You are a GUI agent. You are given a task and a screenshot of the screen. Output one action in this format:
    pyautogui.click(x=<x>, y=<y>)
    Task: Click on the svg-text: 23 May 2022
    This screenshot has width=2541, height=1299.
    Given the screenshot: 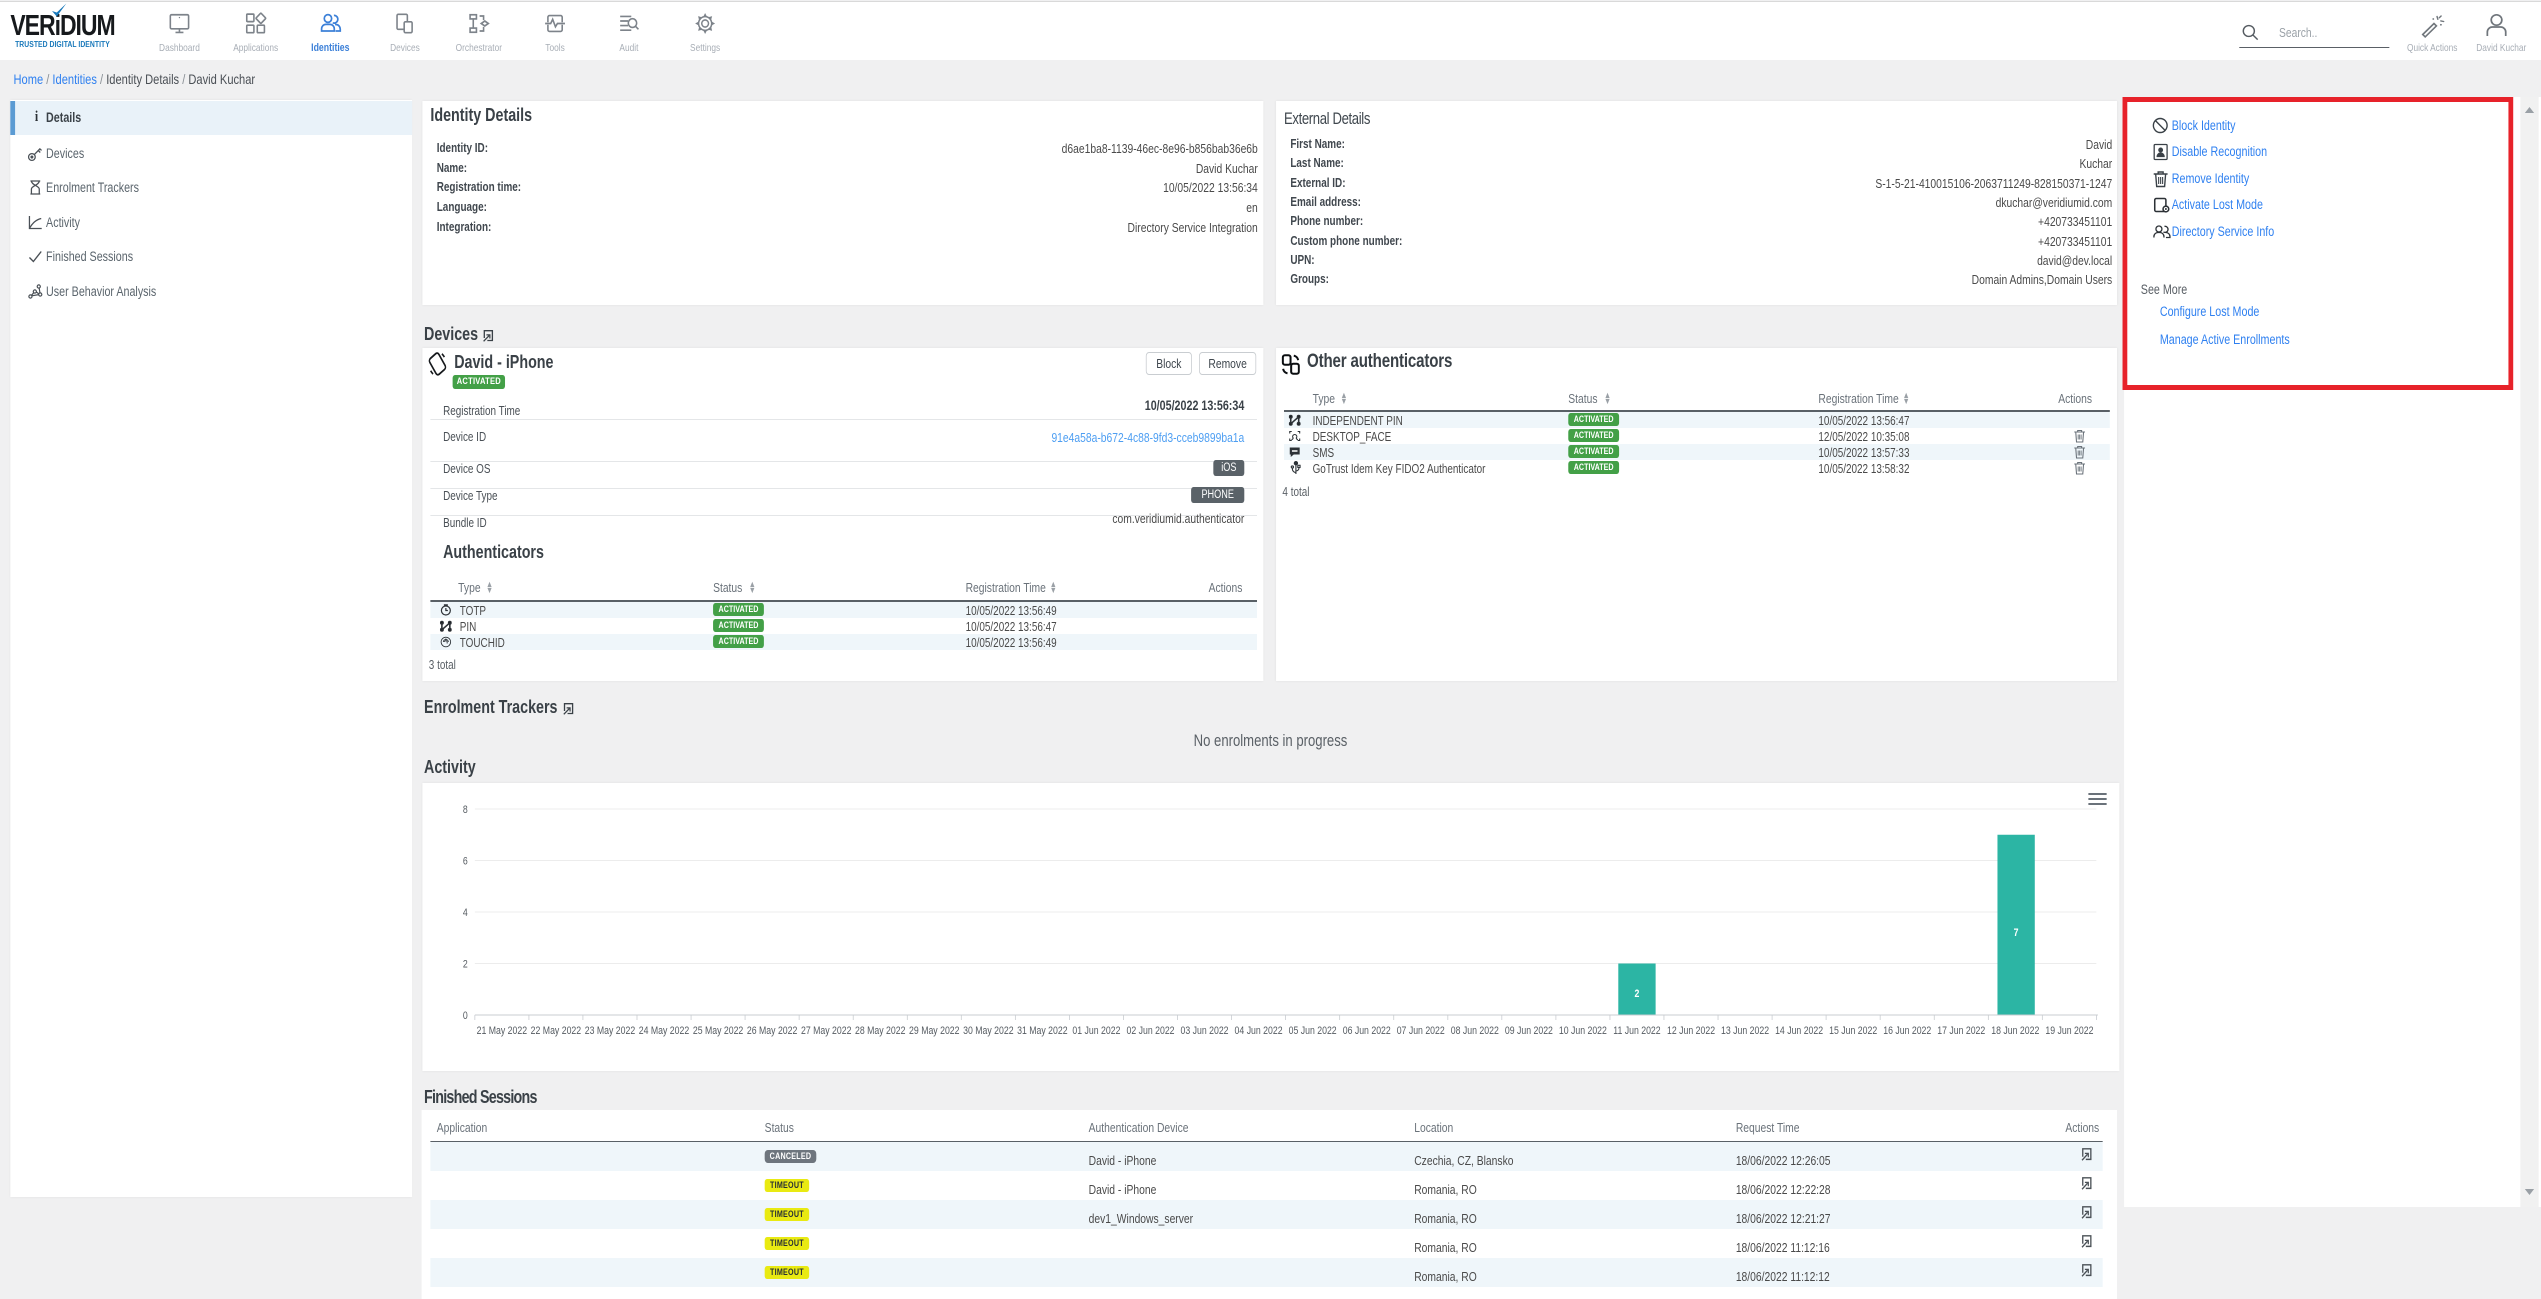 What is the action you would take?
    pyautogui.click(x=610, y=1031)
    